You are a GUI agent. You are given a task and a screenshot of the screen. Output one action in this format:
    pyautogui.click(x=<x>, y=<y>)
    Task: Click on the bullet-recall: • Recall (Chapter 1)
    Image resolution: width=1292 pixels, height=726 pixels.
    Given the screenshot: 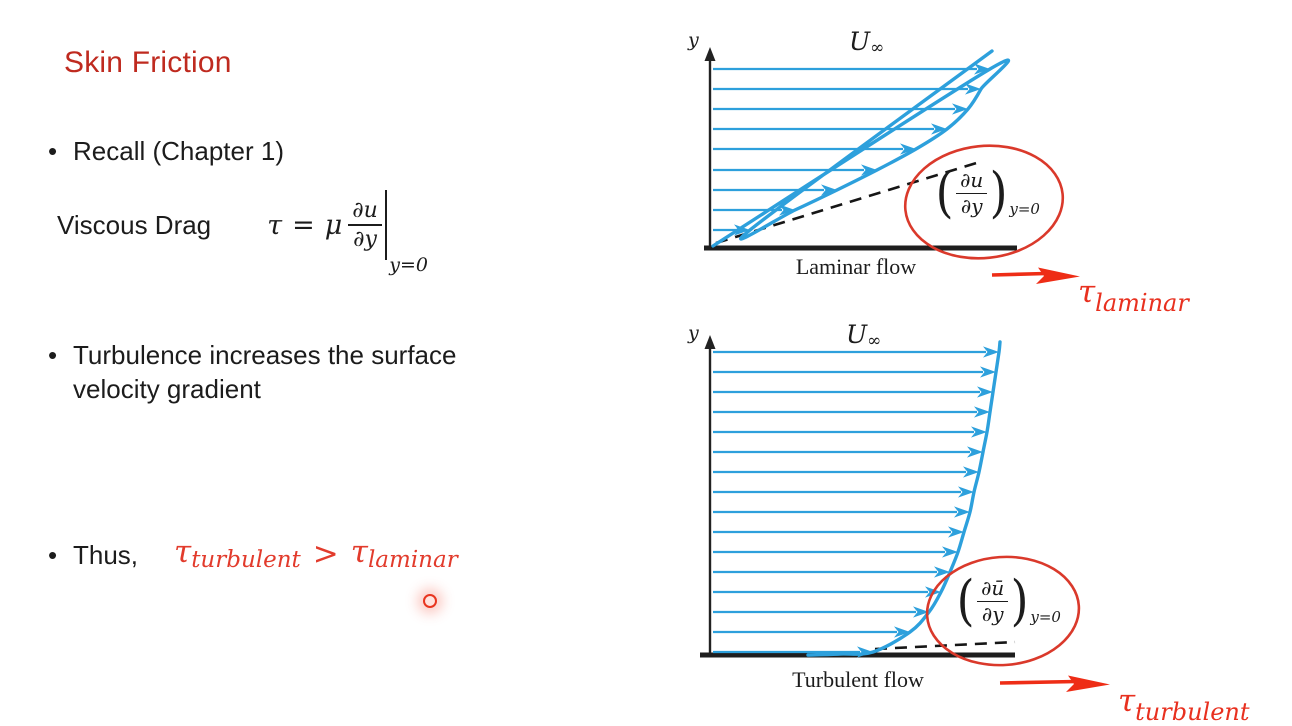 What is the action you would take?
    pyautogui.click(x=166, y=151)
    